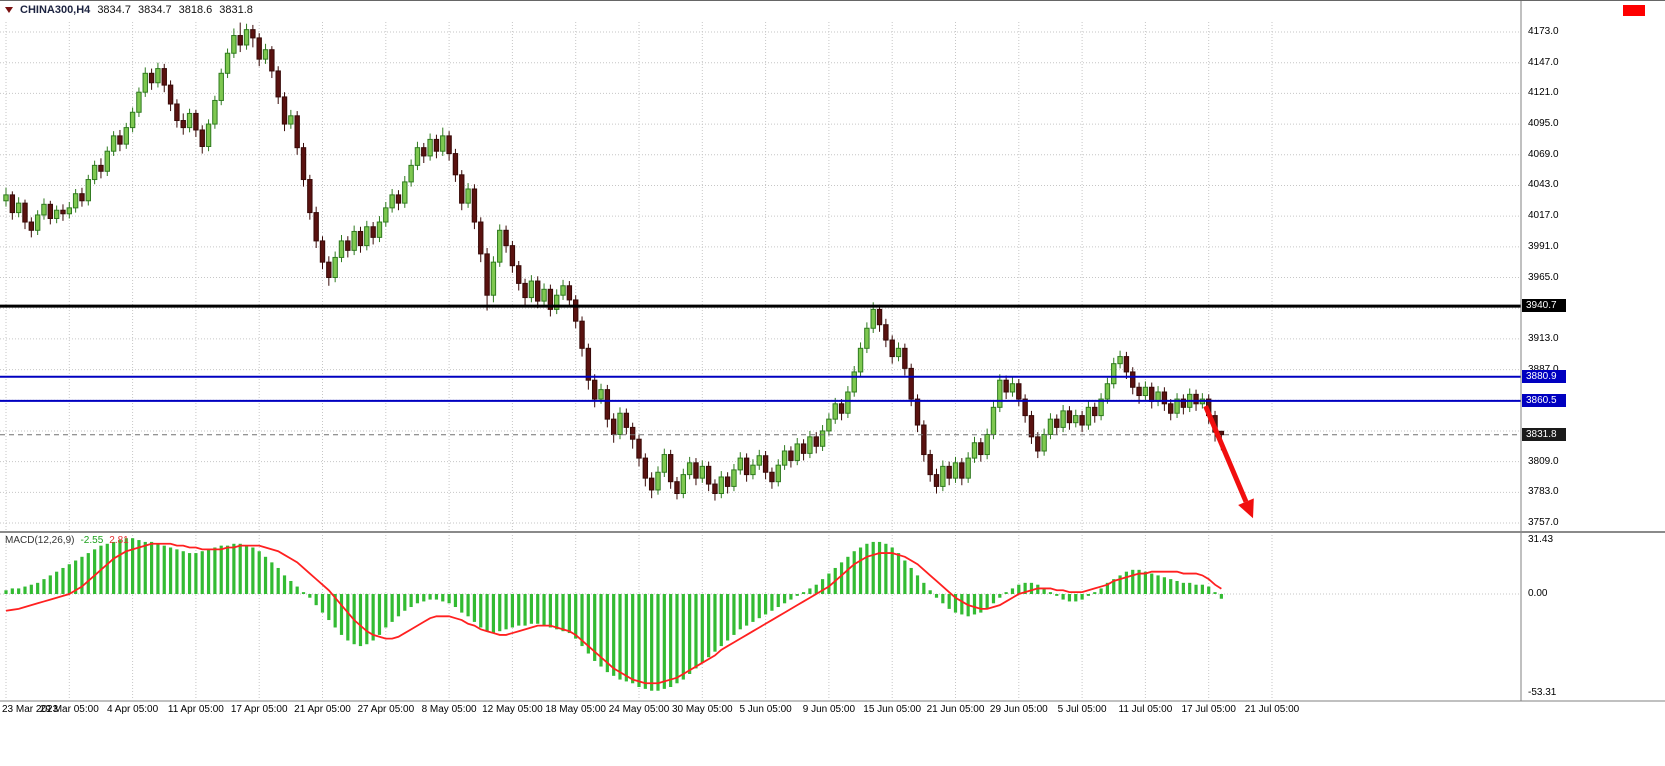 The width and height of the screenshot is (1665, 766). What do you see at coordinates (195, 709) in the screenshot?
I see `time-label: 11 Apr 05:00` at bounding box center [195, 709].